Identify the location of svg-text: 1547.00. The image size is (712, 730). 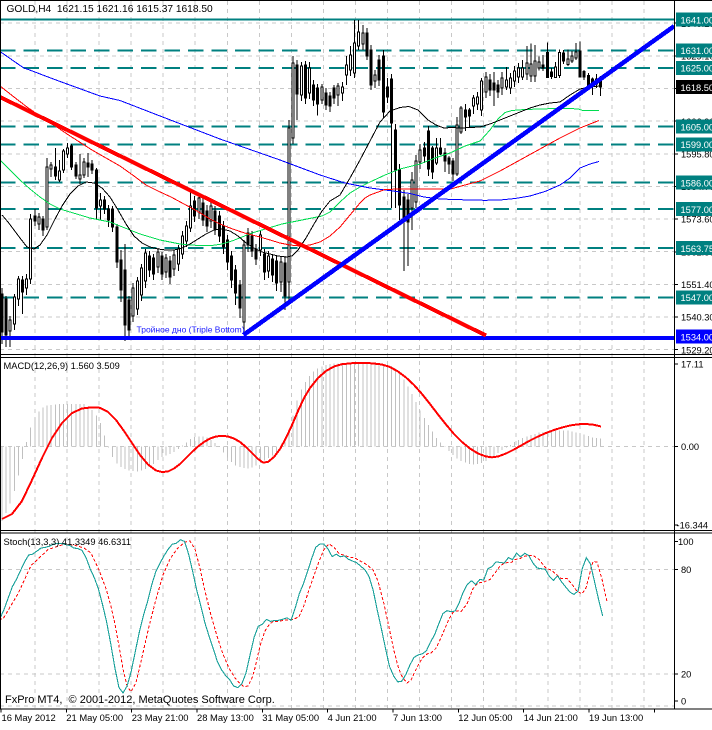
(696, 298).